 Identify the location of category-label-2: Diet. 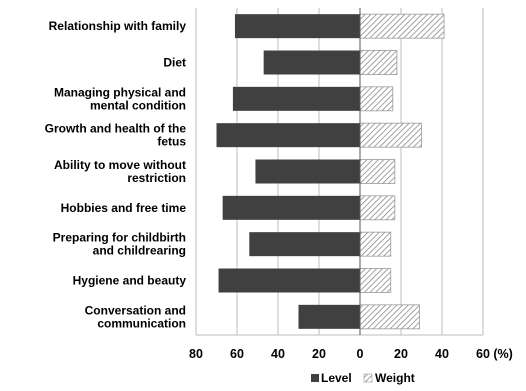
(174, 63).